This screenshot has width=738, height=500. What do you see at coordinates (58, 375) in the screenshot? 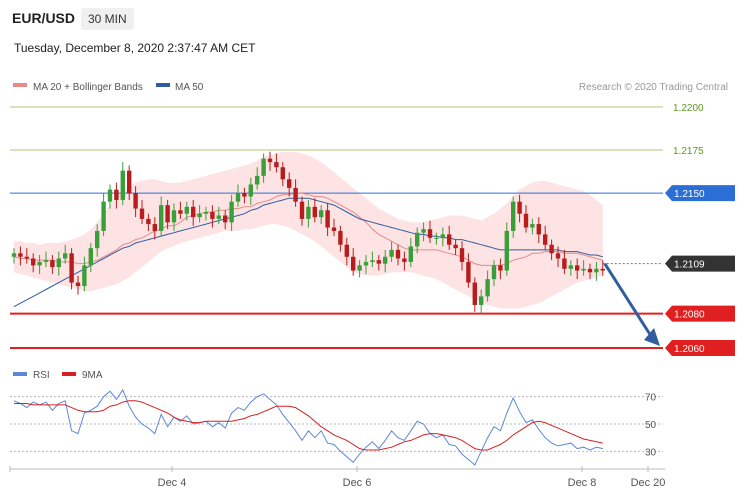
I see `rsi-legend: RSI 9MA` at bounding box center [58, 375].